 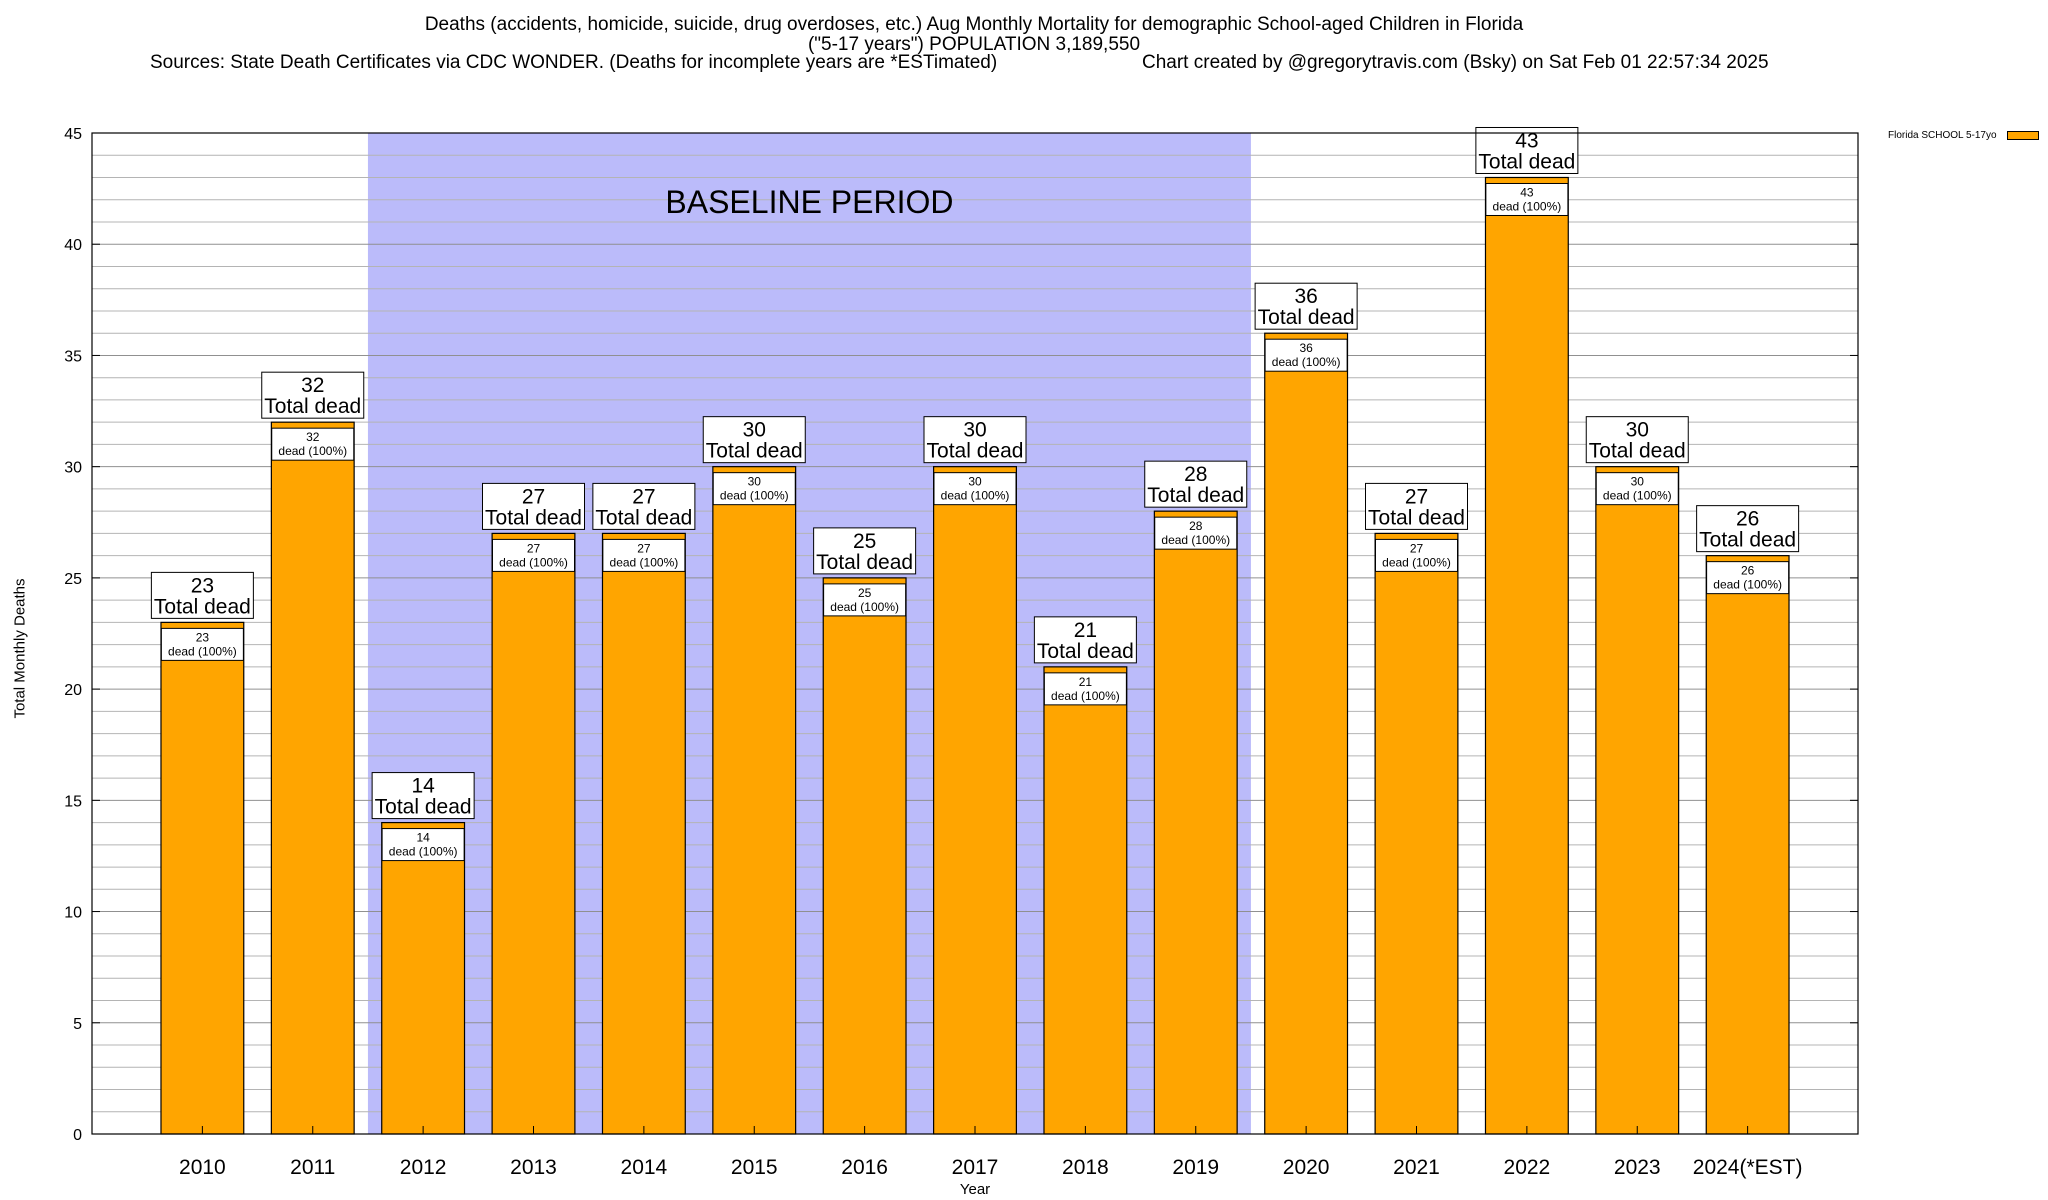 I want to click on bar-inner-value: 23, so click(x=203, y=637).